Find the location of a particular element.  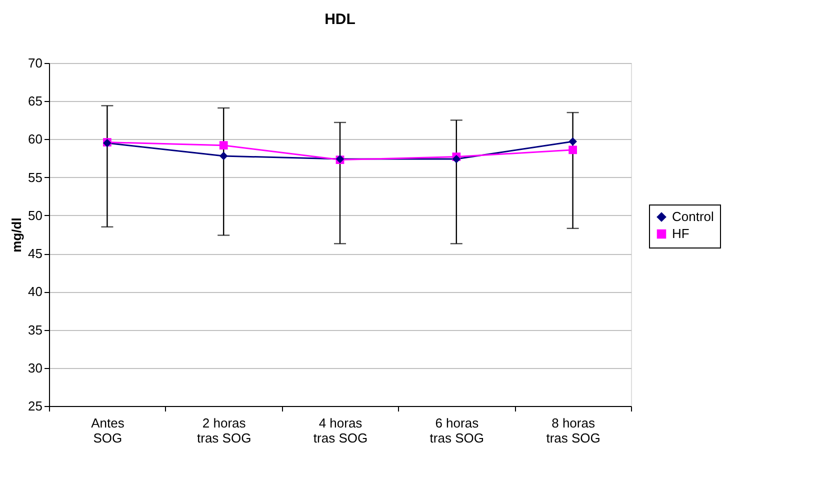

y-tick-label: 60 is located at coordinates (35, 139).